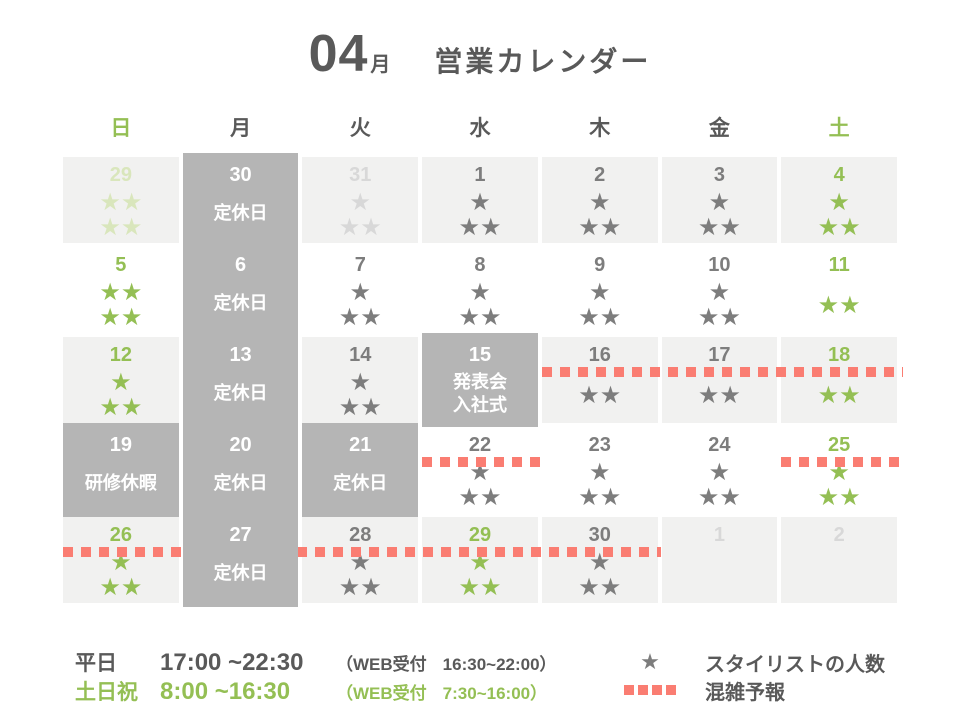  What do you see at coordinates (719, 445) in the screenshot?
I see `date-number: 24` at bounding box center [719, 445].